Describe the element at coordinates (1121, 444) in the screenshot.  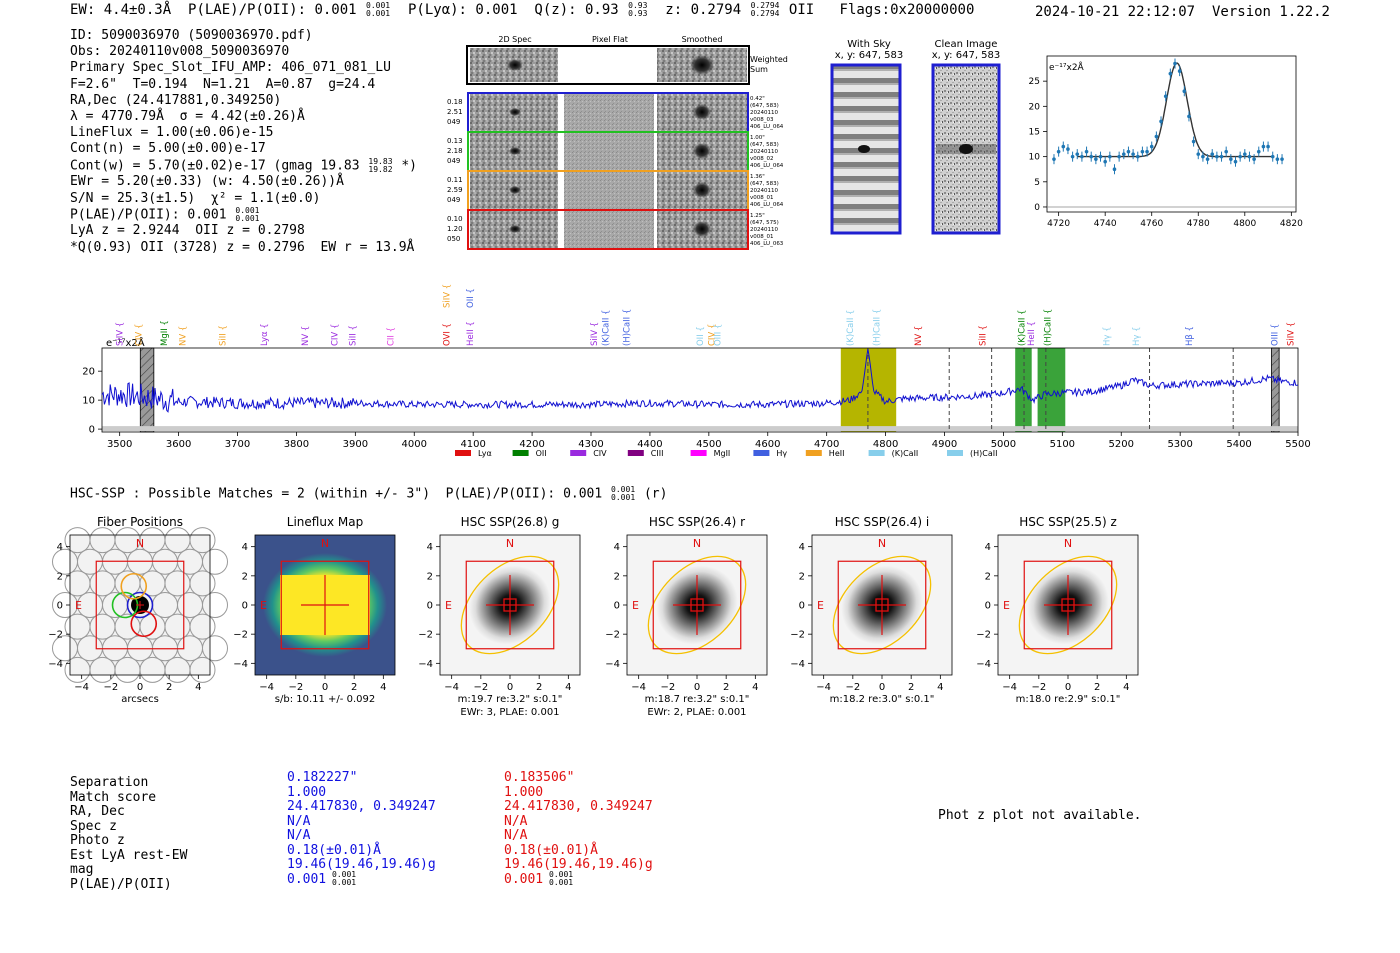
I see `full-xtick-label: 5200` at that location.